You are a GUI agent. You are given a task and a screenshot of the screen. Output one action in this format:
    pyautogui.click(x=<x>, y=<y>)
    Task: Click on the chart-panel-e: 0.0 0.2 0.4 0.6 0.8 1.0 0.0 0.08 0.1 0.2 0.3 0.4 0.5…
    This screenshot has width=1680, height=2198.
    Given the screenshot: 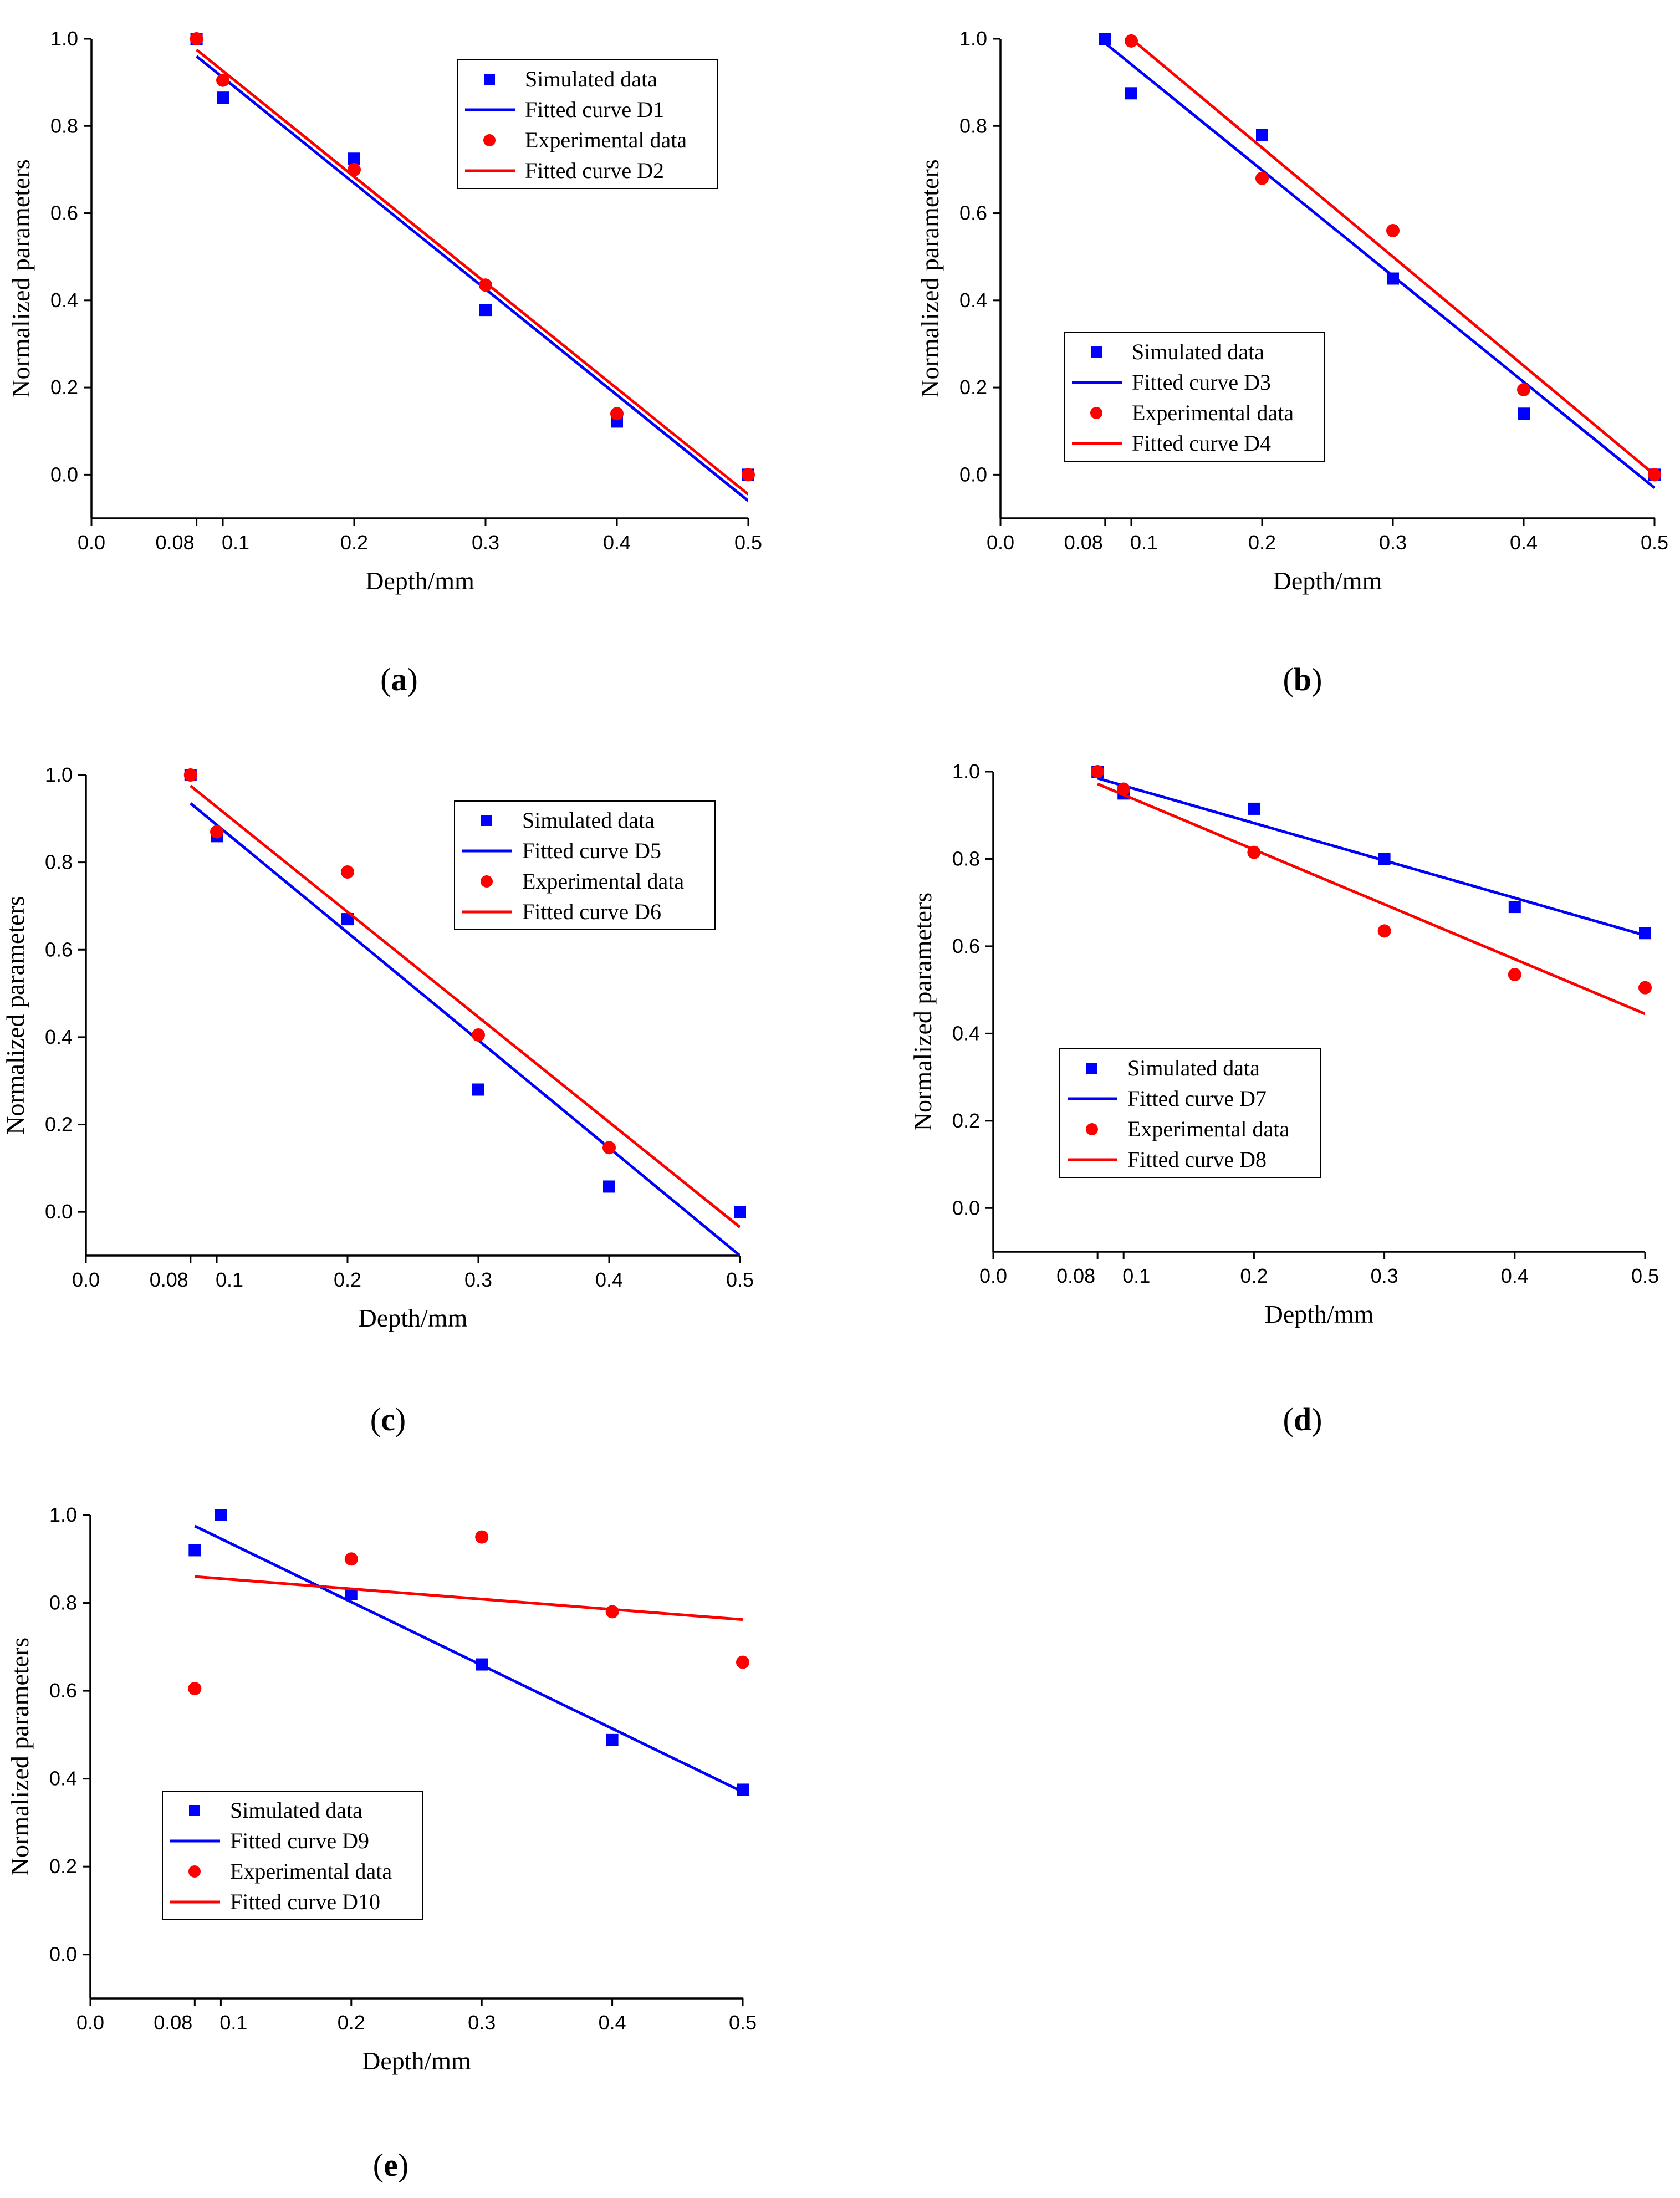 What is the action you would take?
    pyautogui.click(x=381, y=1843)
    